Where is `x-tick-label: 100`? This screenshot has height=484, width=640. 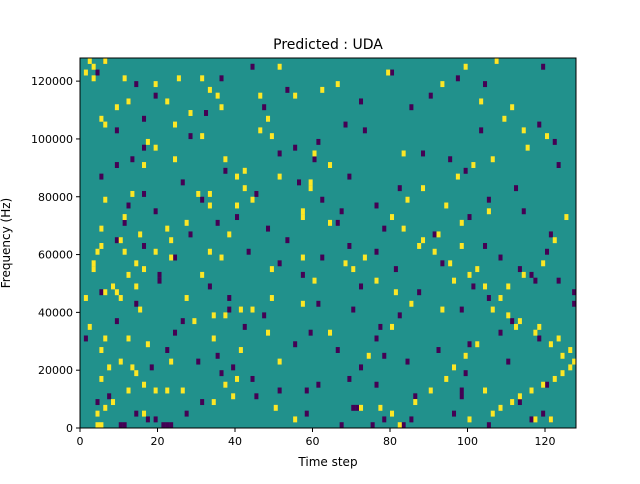 x-tick-label: 100 is located at coordinates (467, 441).